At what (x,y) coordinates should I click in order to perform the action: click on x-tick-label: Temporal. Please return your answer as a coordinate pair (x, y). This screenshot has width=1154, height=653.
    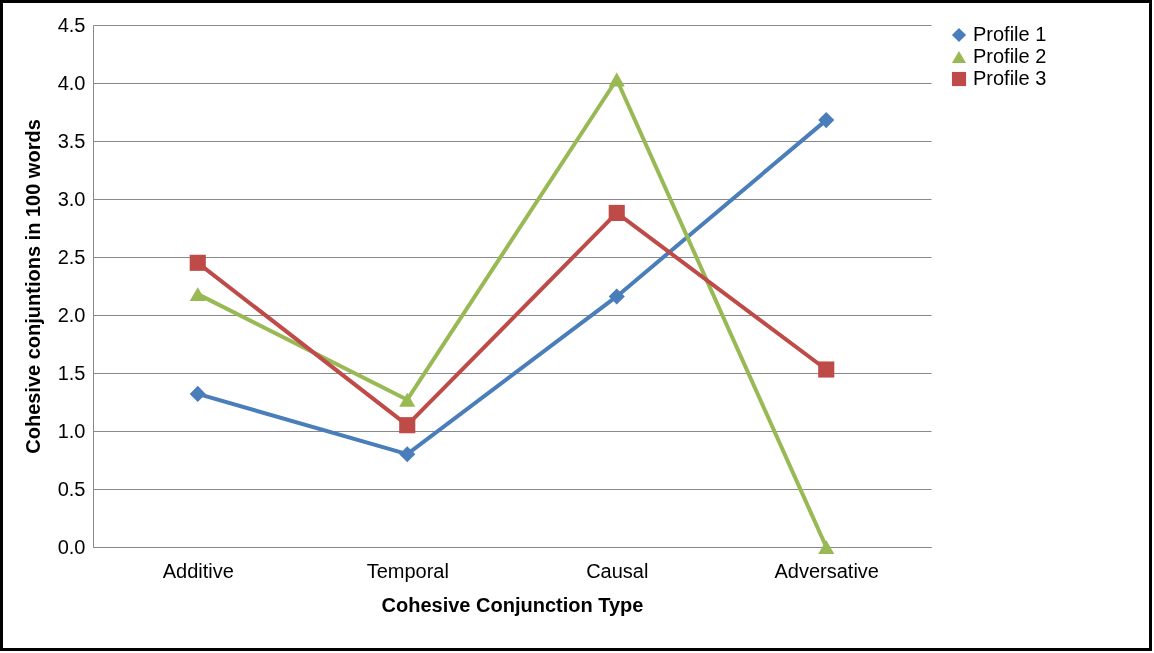
    Looking at the image, I should click on (407, 570).